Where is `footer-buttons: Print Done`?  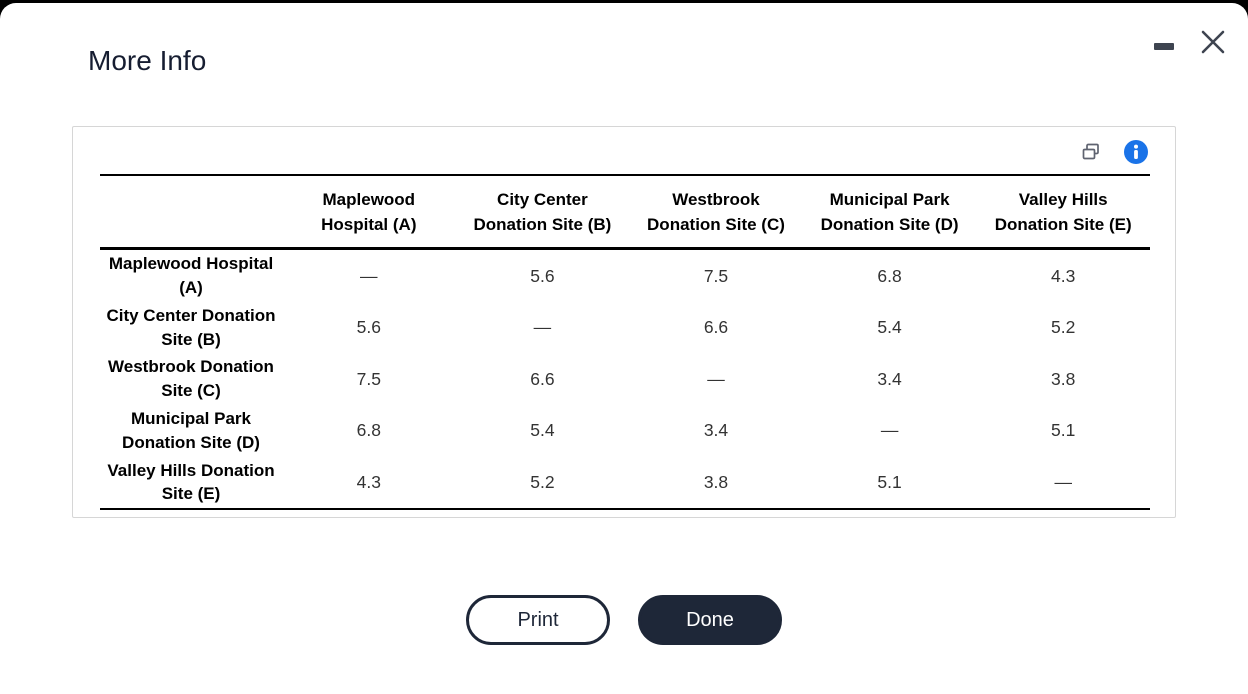
footer-buttons: Print Done is located at coordinates (624, 620).